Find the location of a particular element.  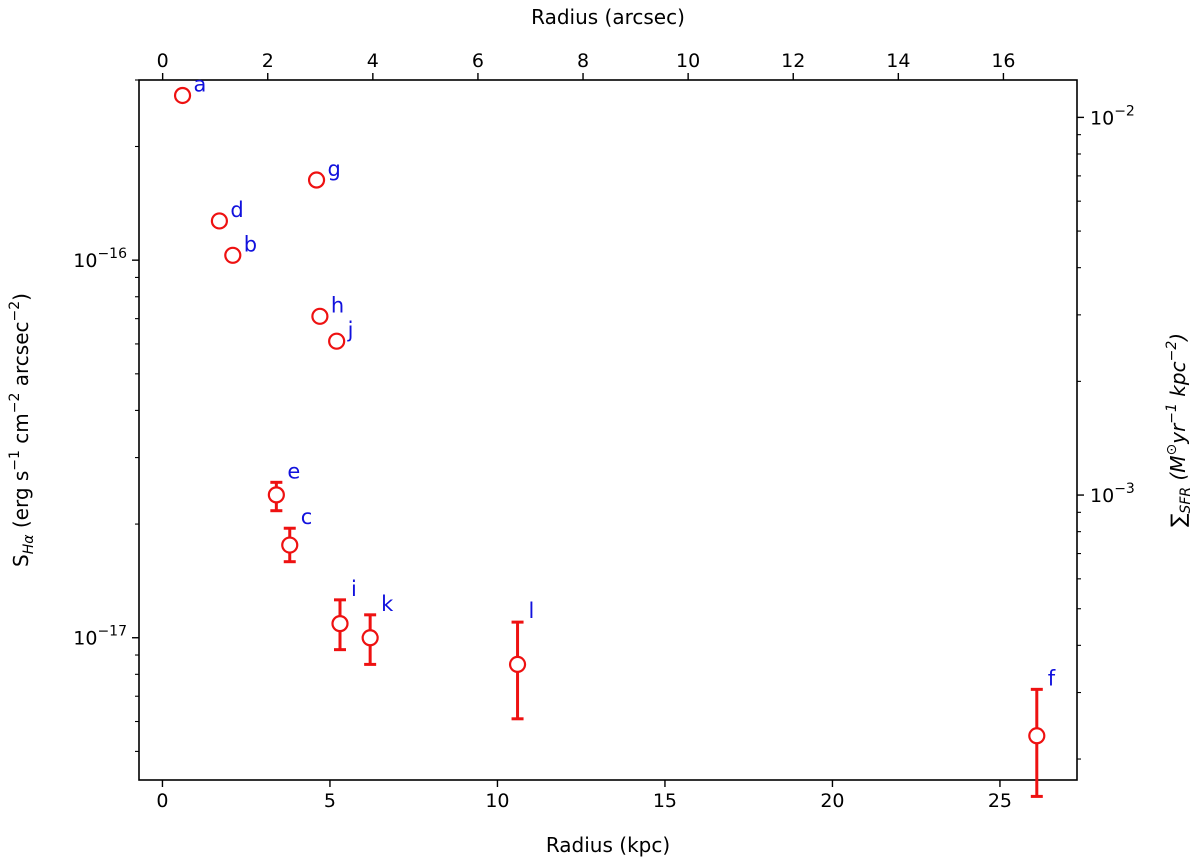

data-point-a: a is located at coordinates (190, 88).